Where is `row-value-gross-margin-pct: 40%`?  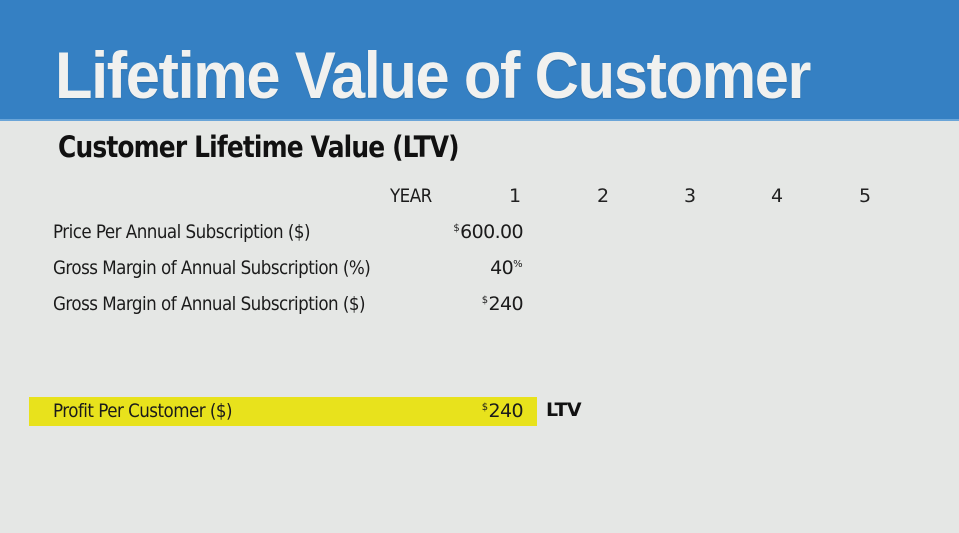
row-value-gross-margin-pct: 40% is located at coordinates (506, 268).